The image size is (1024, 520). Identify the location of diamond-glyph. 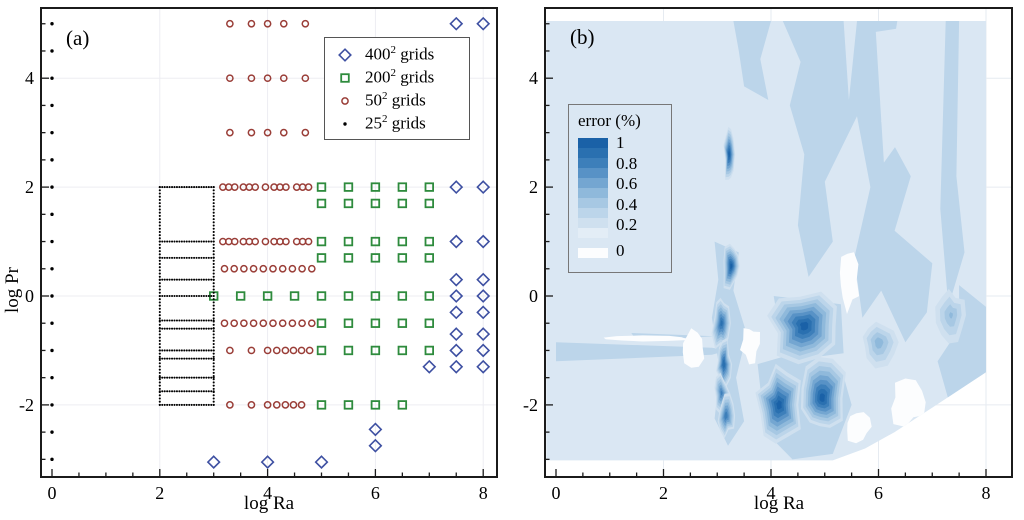
(345, 54).